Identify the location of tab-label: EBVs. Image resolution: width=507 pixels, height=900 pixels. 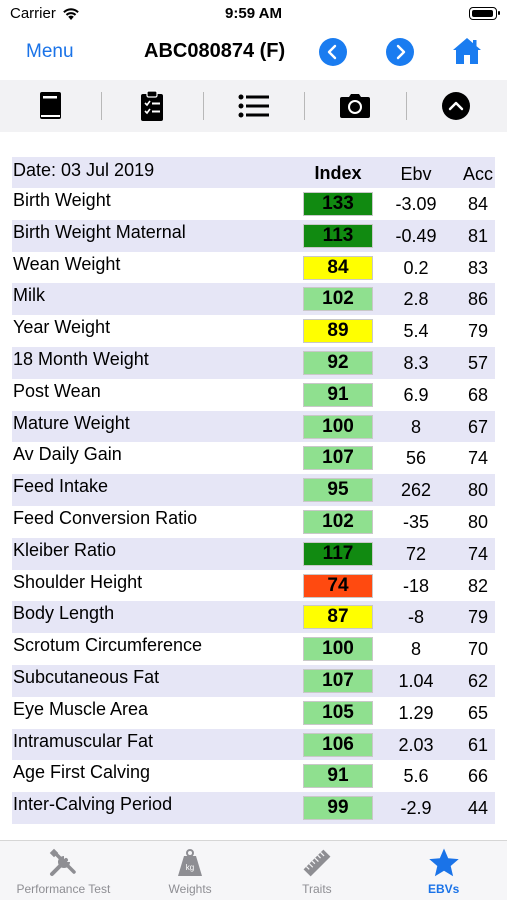
(443, 889).